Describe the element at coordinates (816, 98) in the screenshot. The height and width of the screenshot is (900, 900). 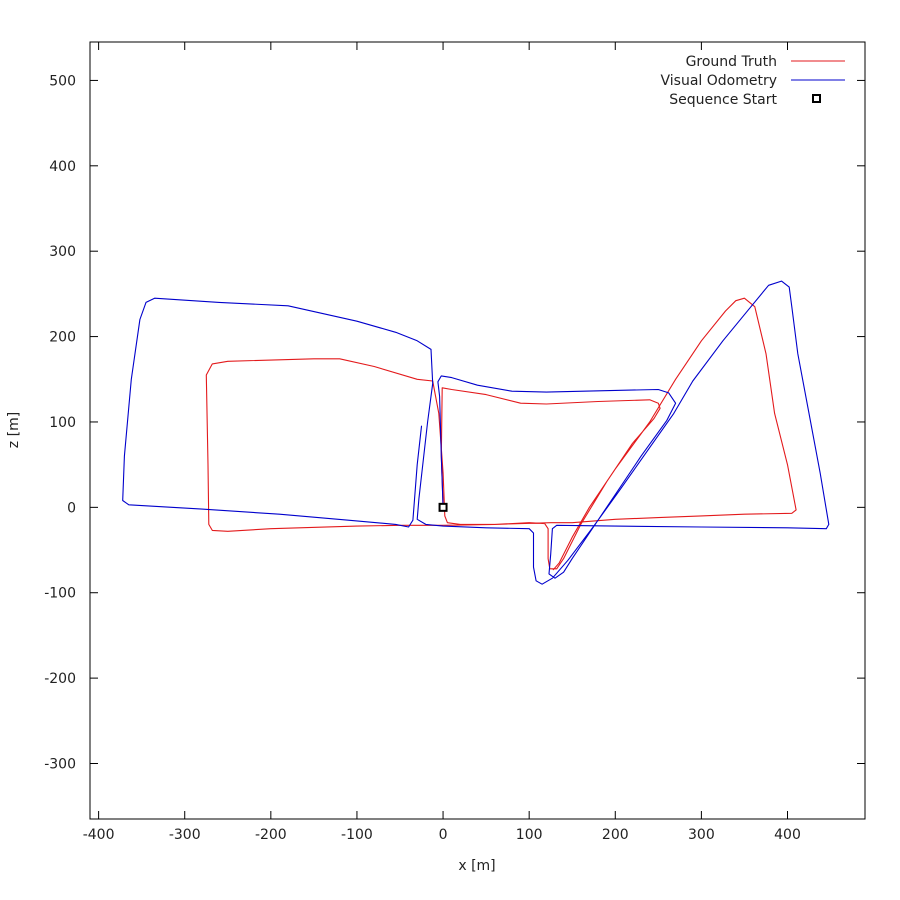
I see `legend-marker-sequence-start` at that location.